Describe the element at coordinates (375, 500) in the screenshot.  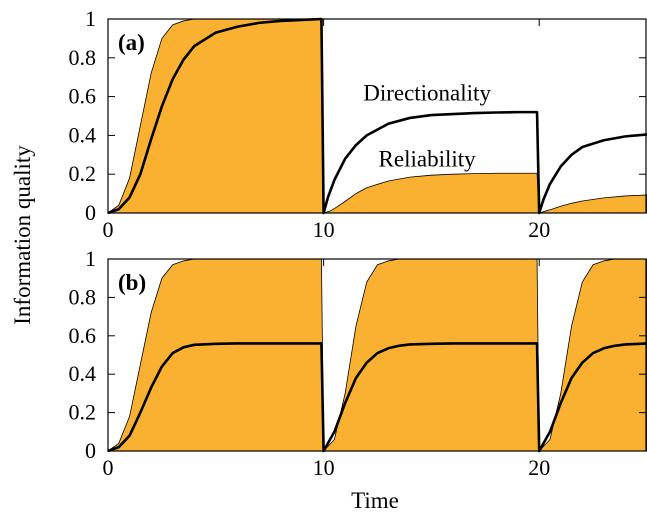
I see `x-axis-label: Time` at that location.